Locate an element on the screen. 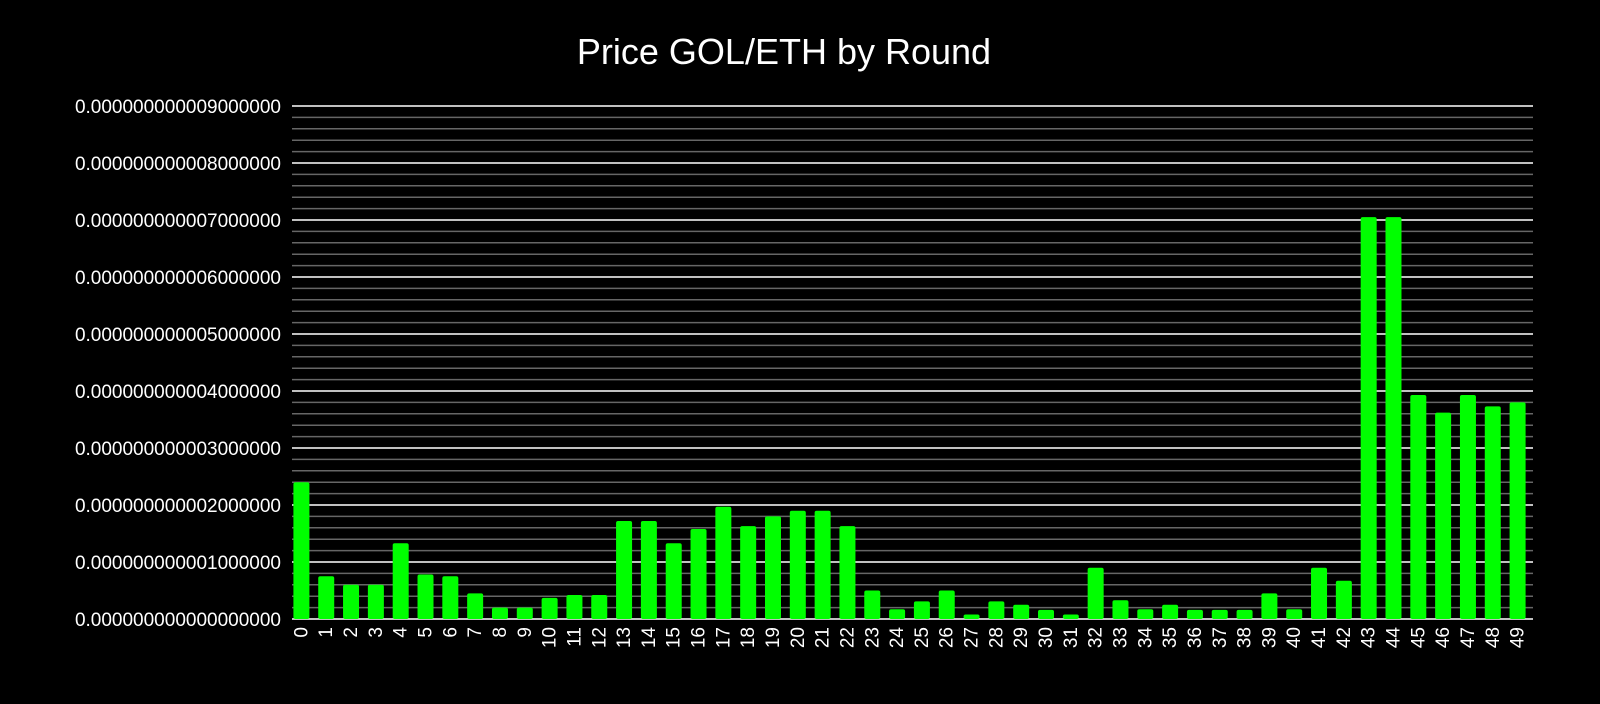  x-tick-label: 32 is located at coordinates (1096, 637).